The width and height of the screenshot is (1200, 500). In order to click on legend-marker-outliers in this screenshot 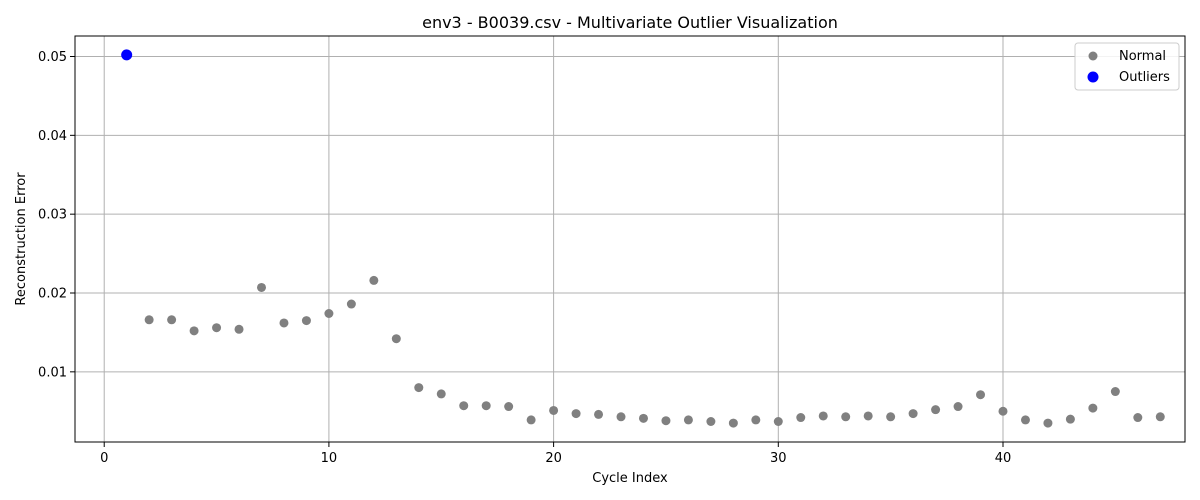, I will do `click(1093, 77)`.